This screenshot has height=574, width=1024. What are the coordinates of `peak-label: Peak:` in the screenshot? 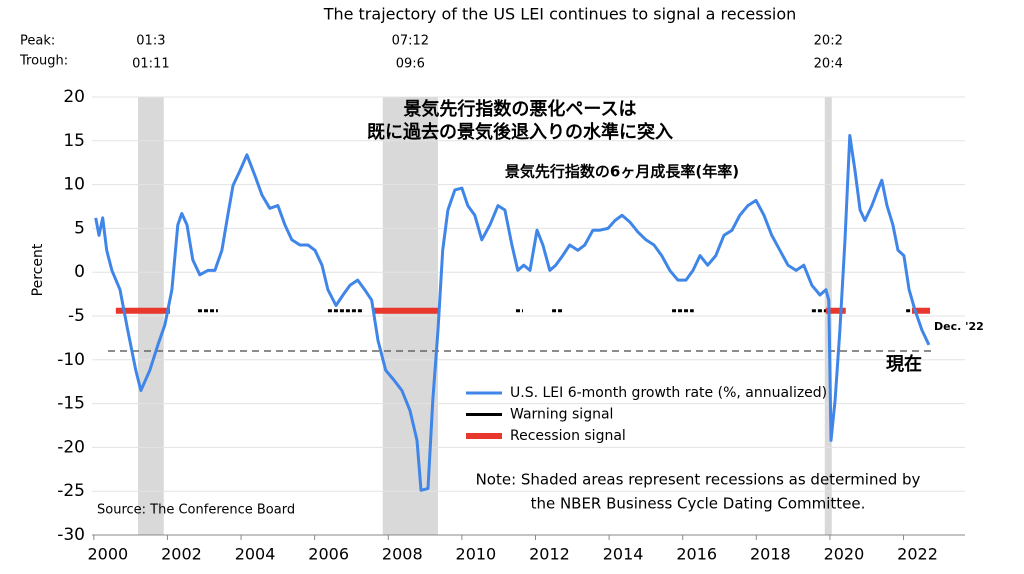 It's located at (37, 41).